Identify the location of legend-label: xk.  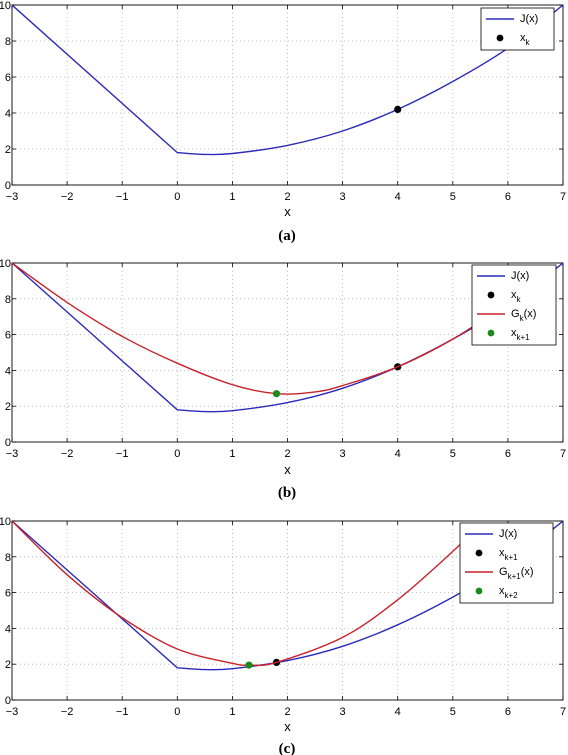
(516, 296).